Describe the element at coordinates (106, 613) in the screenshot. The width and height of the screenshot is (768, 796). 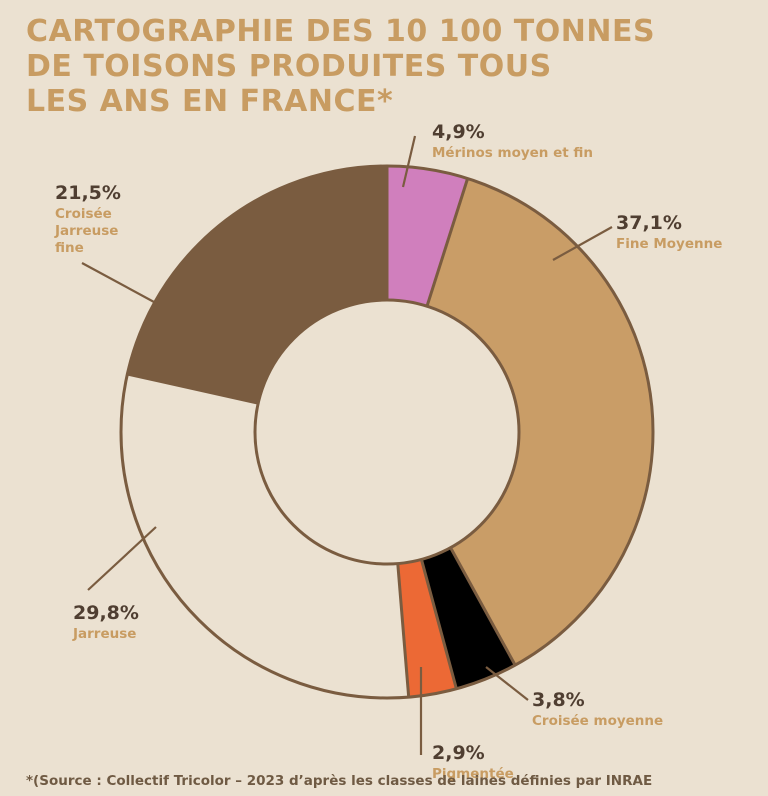
I see `slice-percent-label: 29,8%` at that location.